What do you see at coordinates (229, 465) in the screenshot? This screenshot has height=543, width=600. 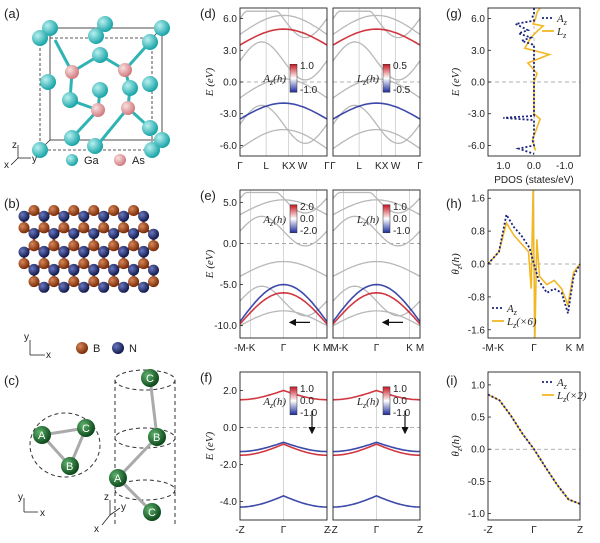 I see `ytick-label: -2.0` at bounding box center [229, 465].